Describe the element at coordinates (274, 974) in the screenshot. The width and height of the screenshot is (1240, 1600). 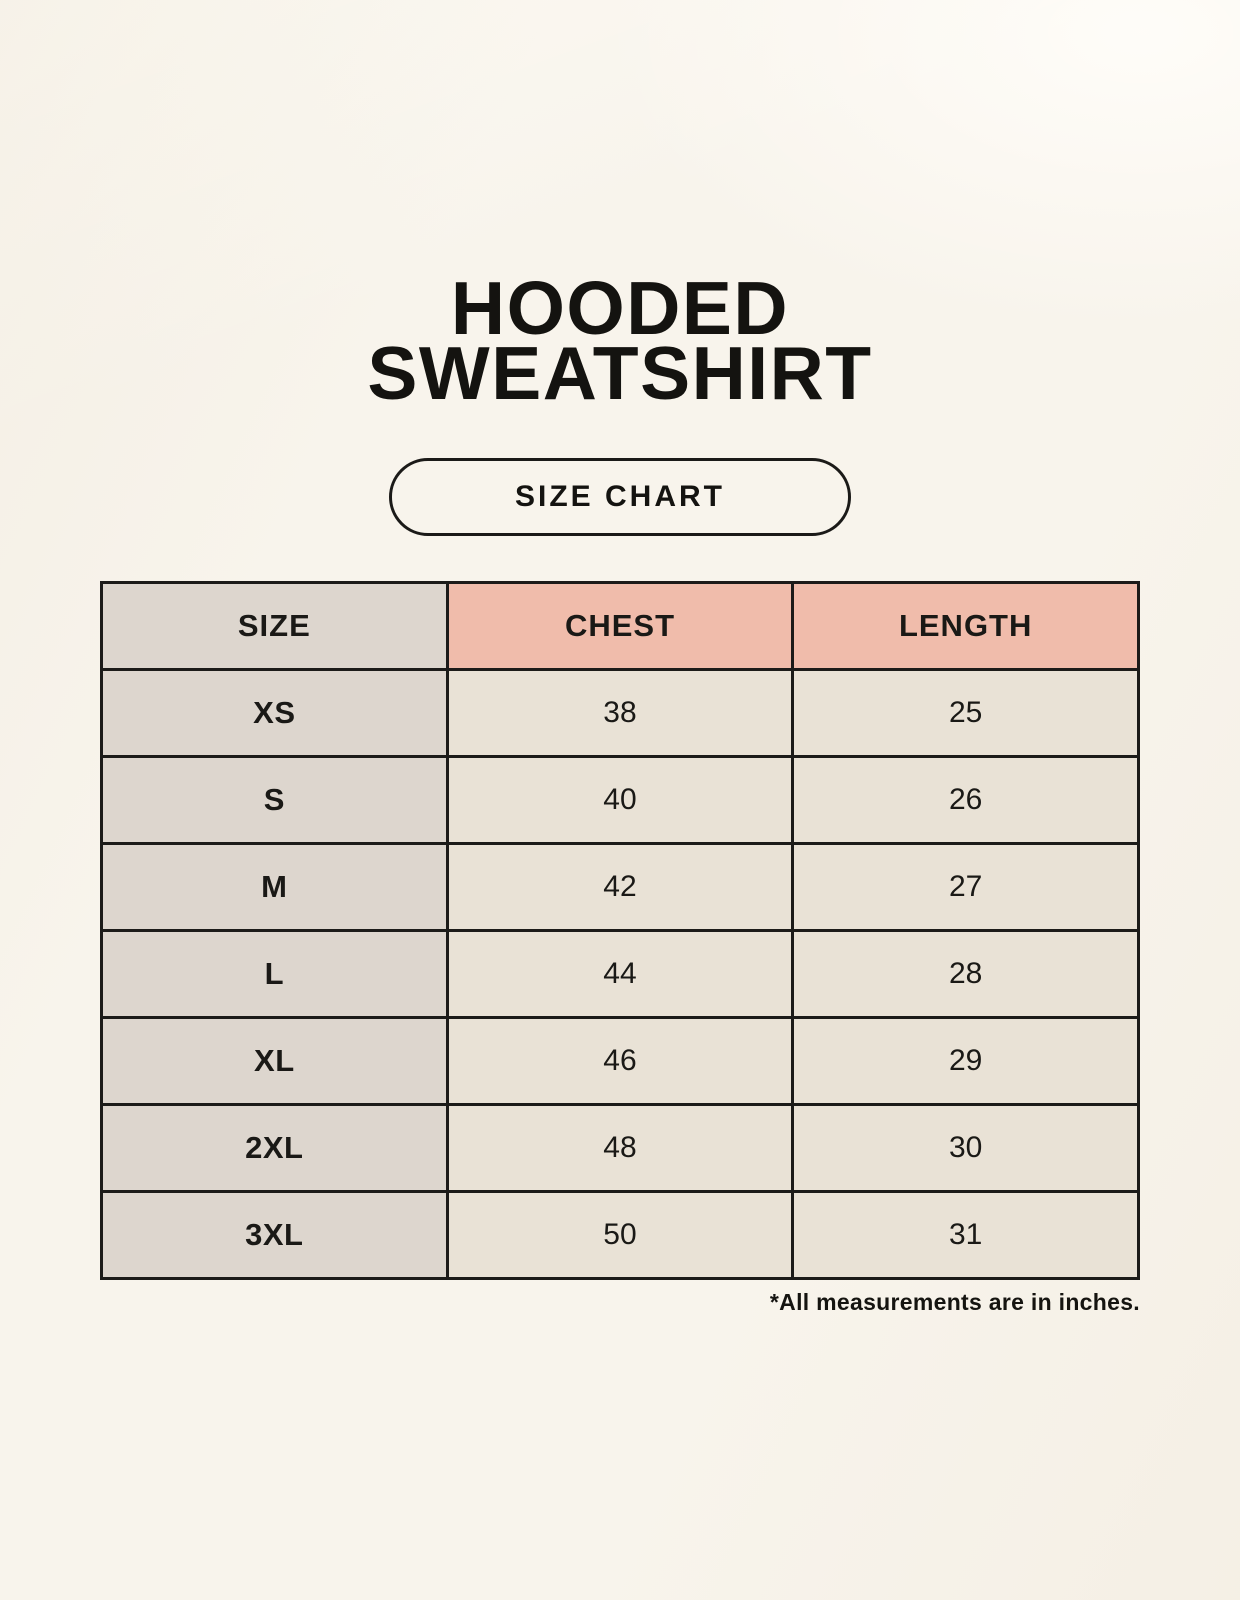
I see `size-label: L` at that location.